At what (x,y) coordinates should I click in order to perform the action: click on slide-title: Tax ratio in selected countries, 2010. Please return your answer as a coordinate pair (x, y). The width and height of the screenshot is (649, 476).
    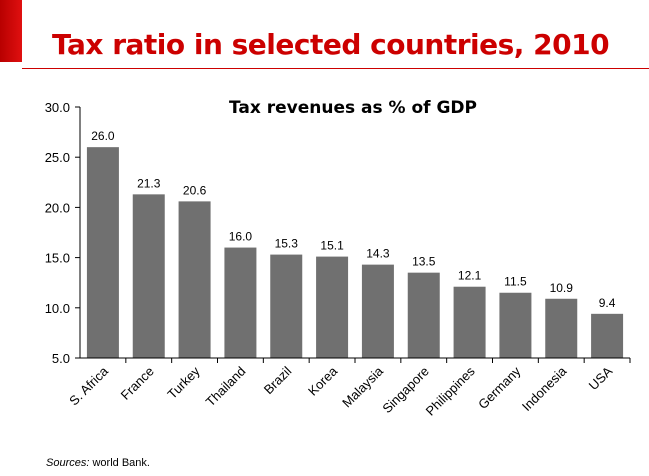
    Looking at the image, I should click on (331, 44).